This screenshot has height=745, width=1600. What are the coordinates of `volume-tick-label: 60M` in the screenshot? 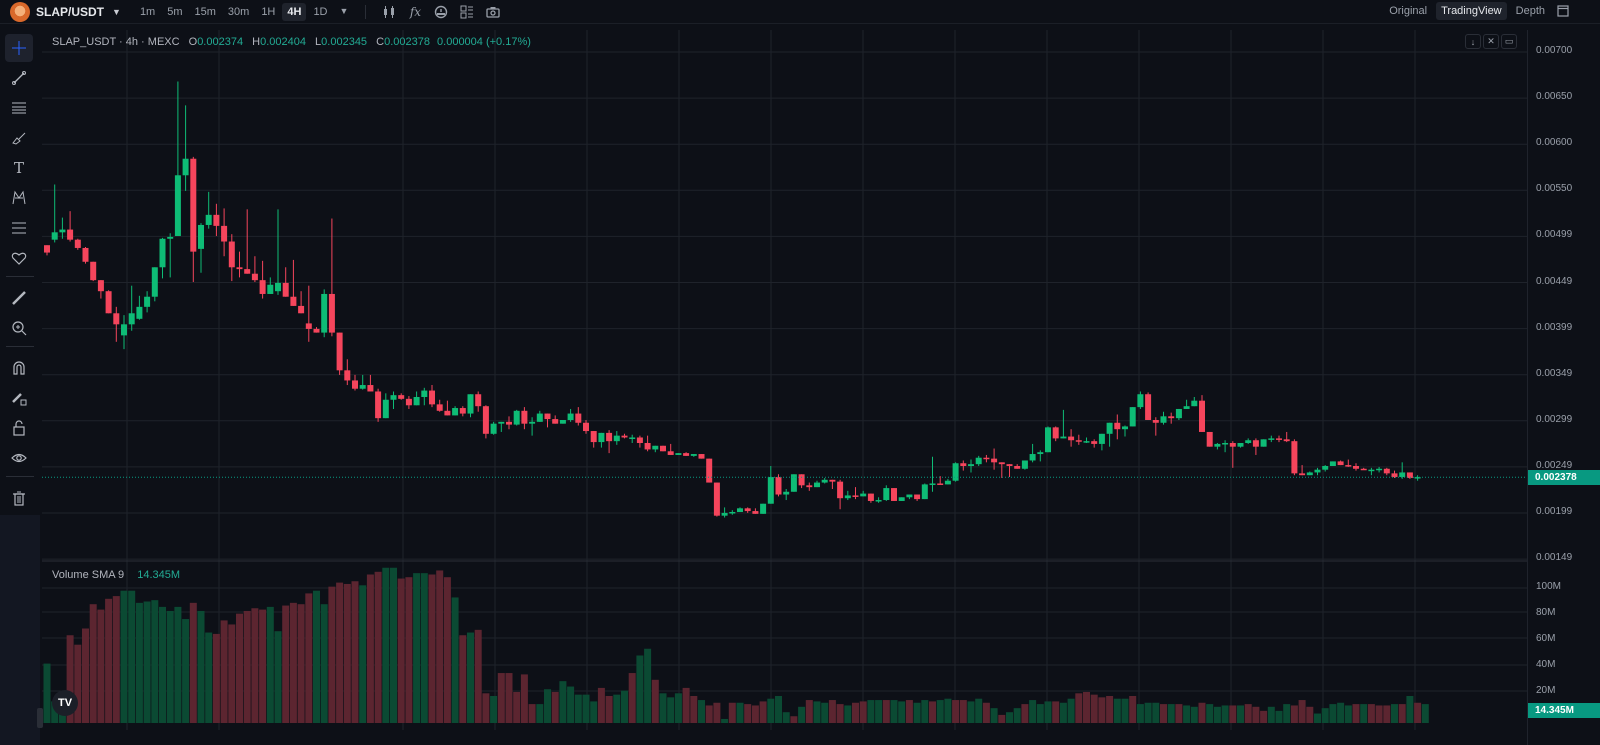 It's located at (1546, 638).